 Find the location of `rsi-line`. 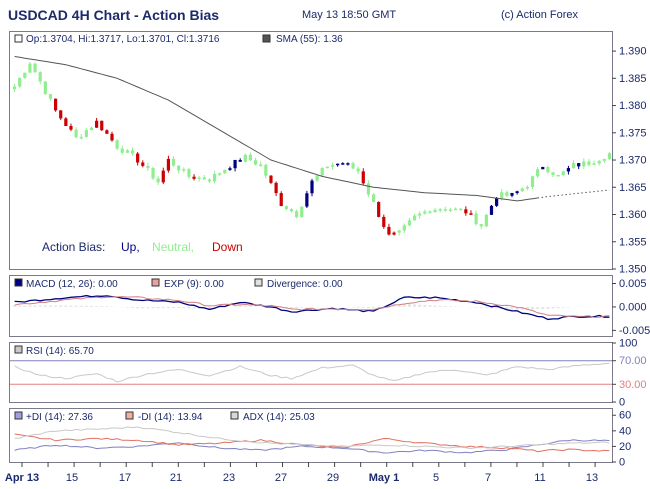

rsi-line is located at coordinates (312, 372).